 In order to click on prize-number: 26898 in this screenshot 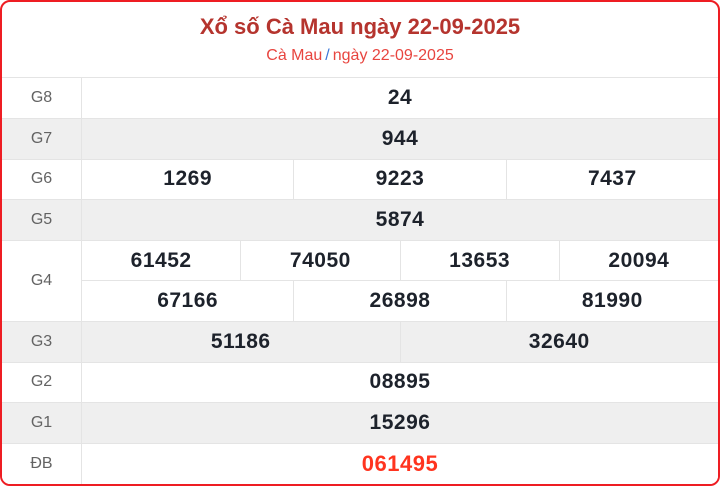, I will do `click(399, 301)`.